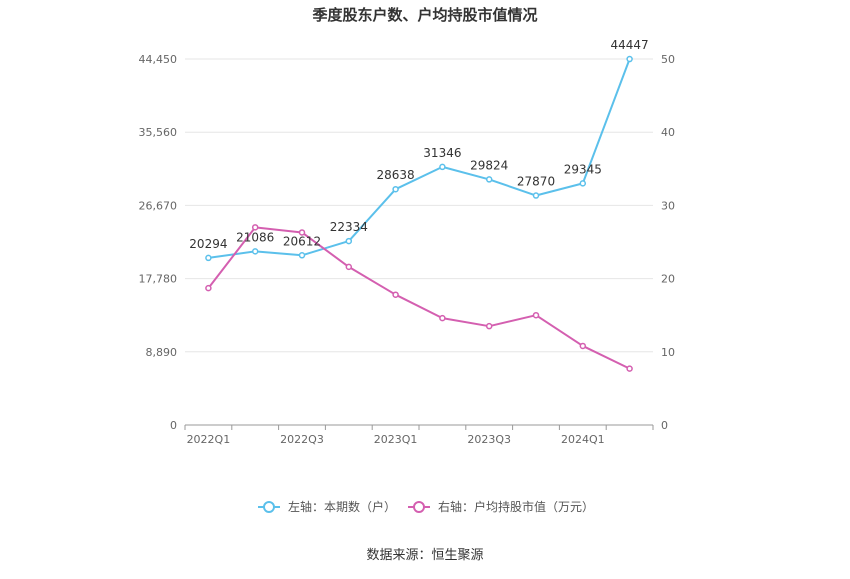 This screenshot has width=850, height=579. Describe the element at coordinates (162, 352) in the screenshot. I see `left-axis-tick-label: 8,890` at that location.